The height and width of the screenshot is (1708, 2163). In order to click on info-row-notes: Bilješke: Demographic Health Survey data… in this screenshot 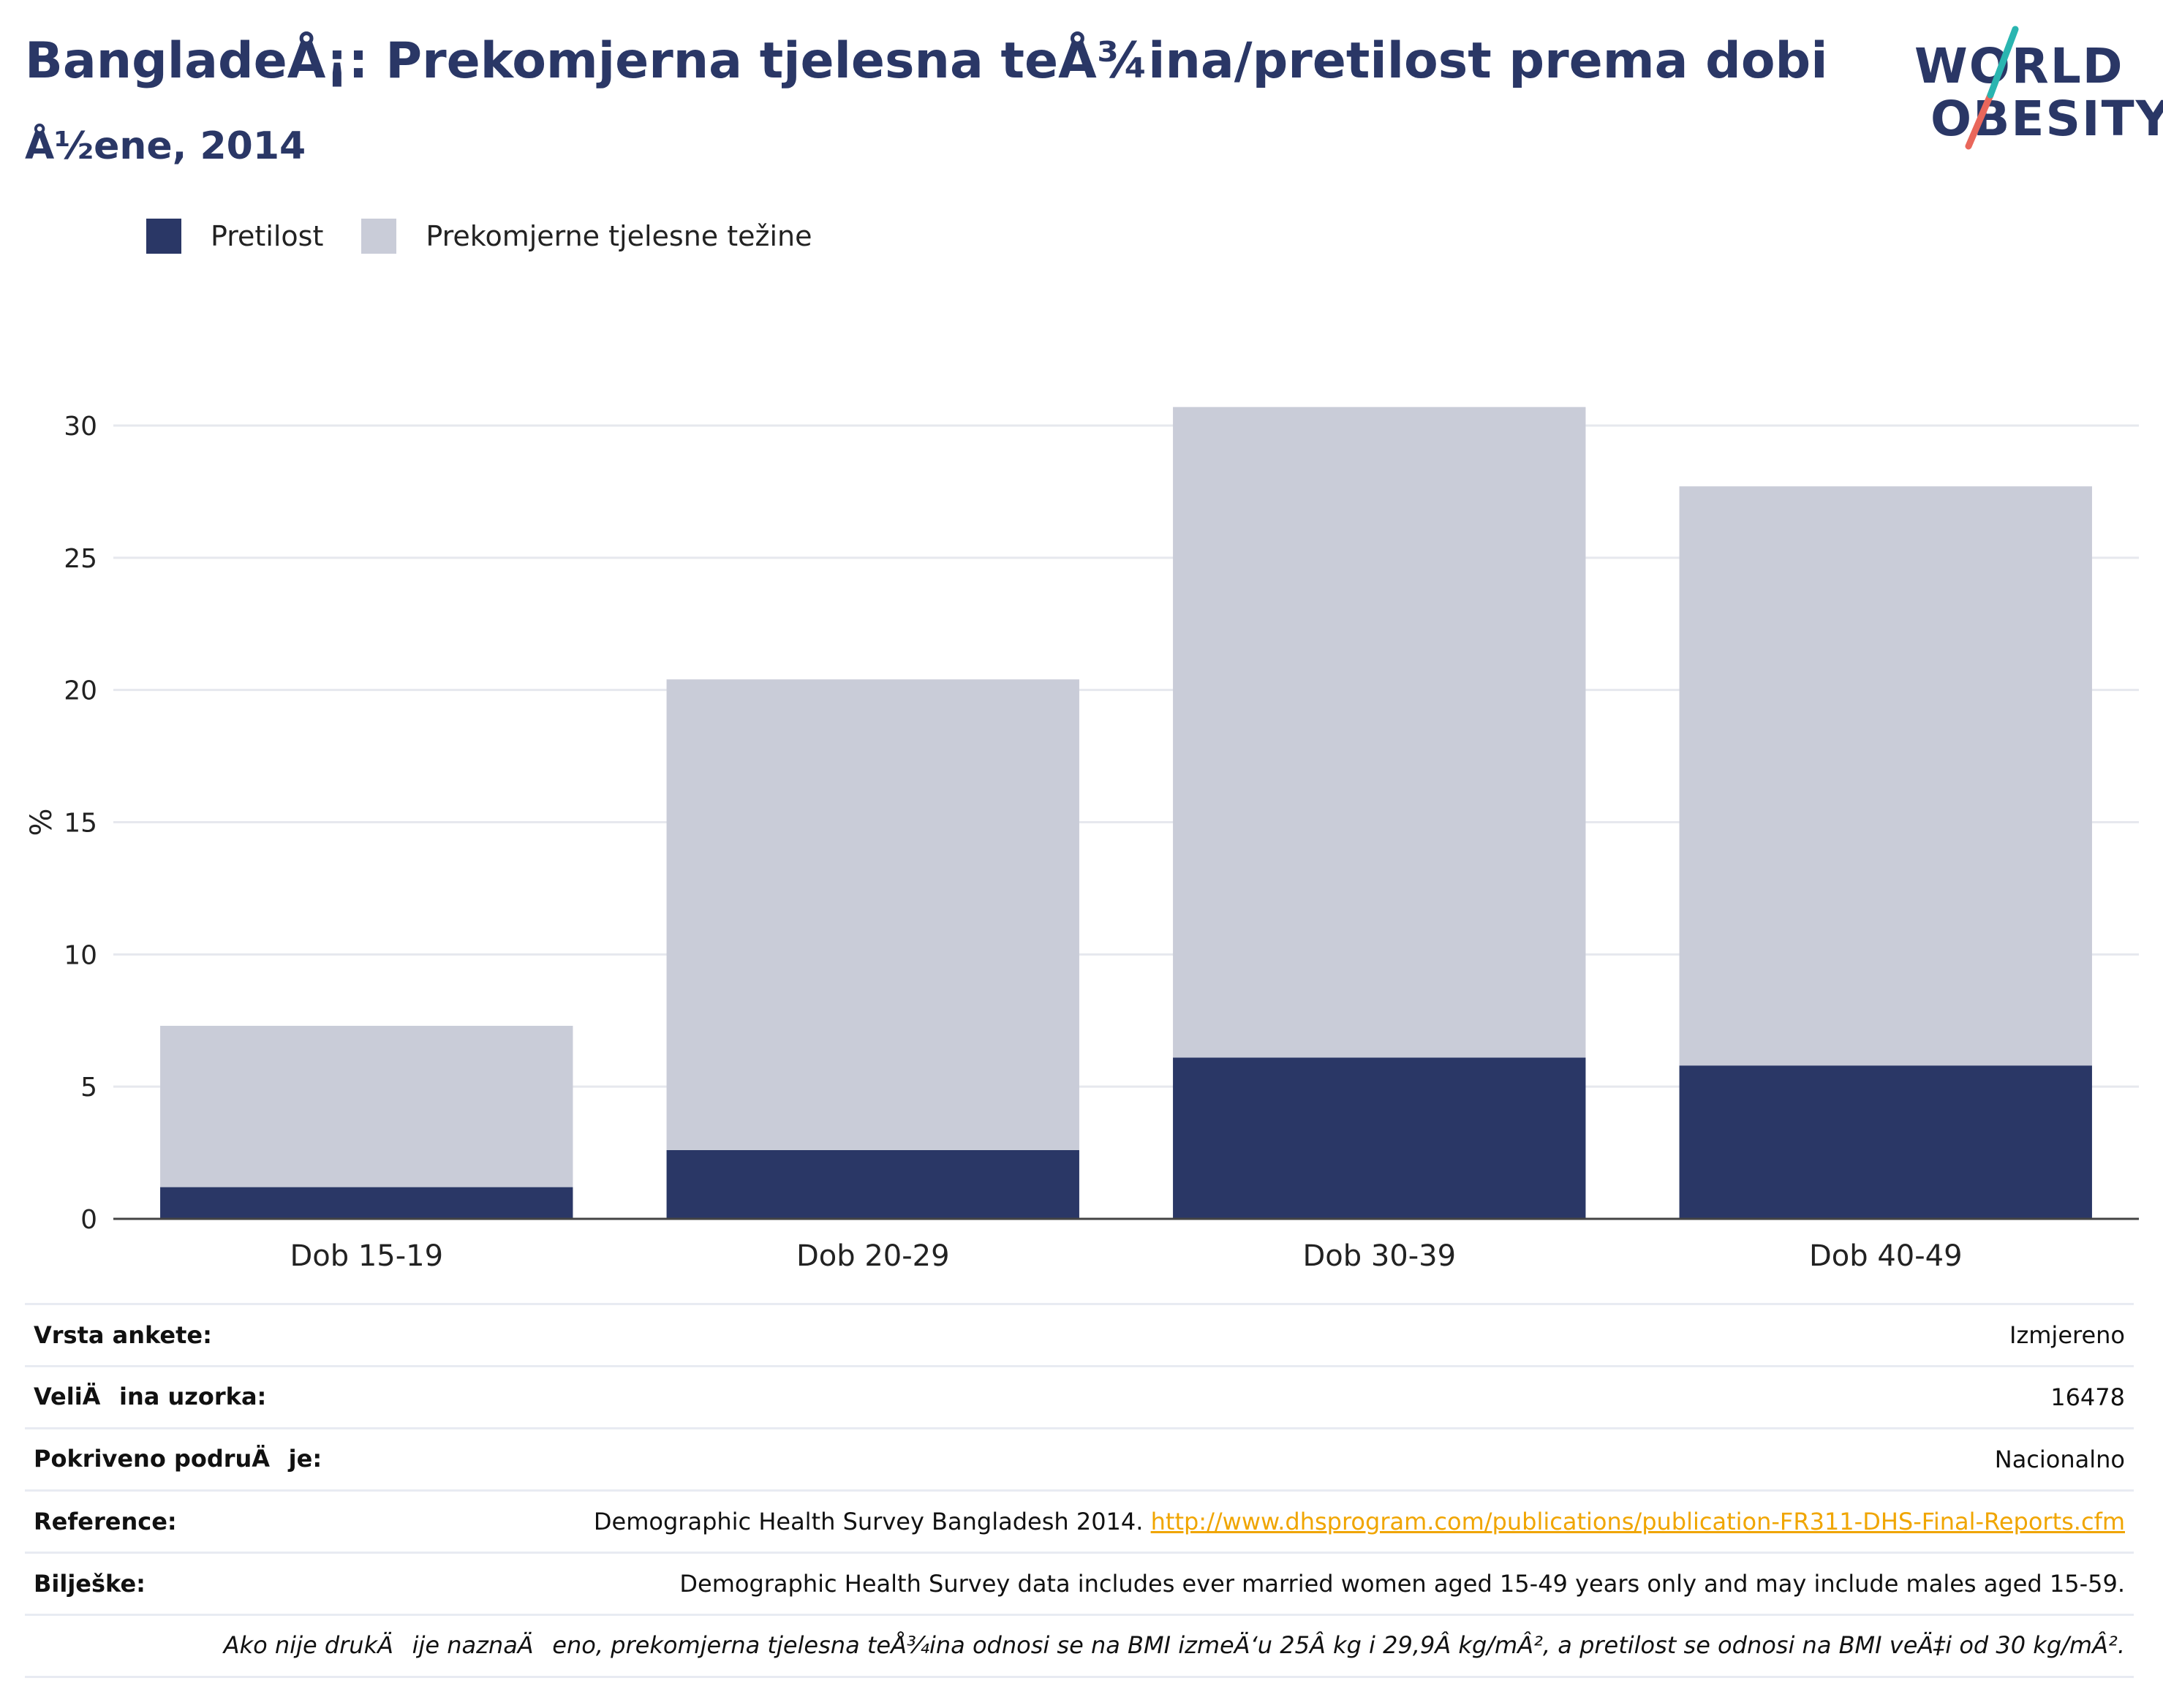, I will do `click(1079, 1583)`.